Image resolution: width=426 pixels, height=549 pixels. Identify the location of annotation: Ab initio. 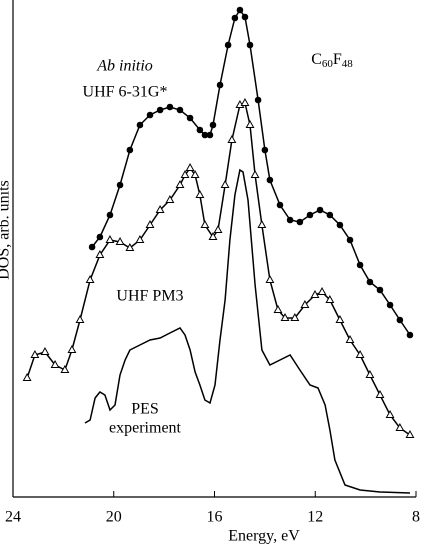
(124, 66).